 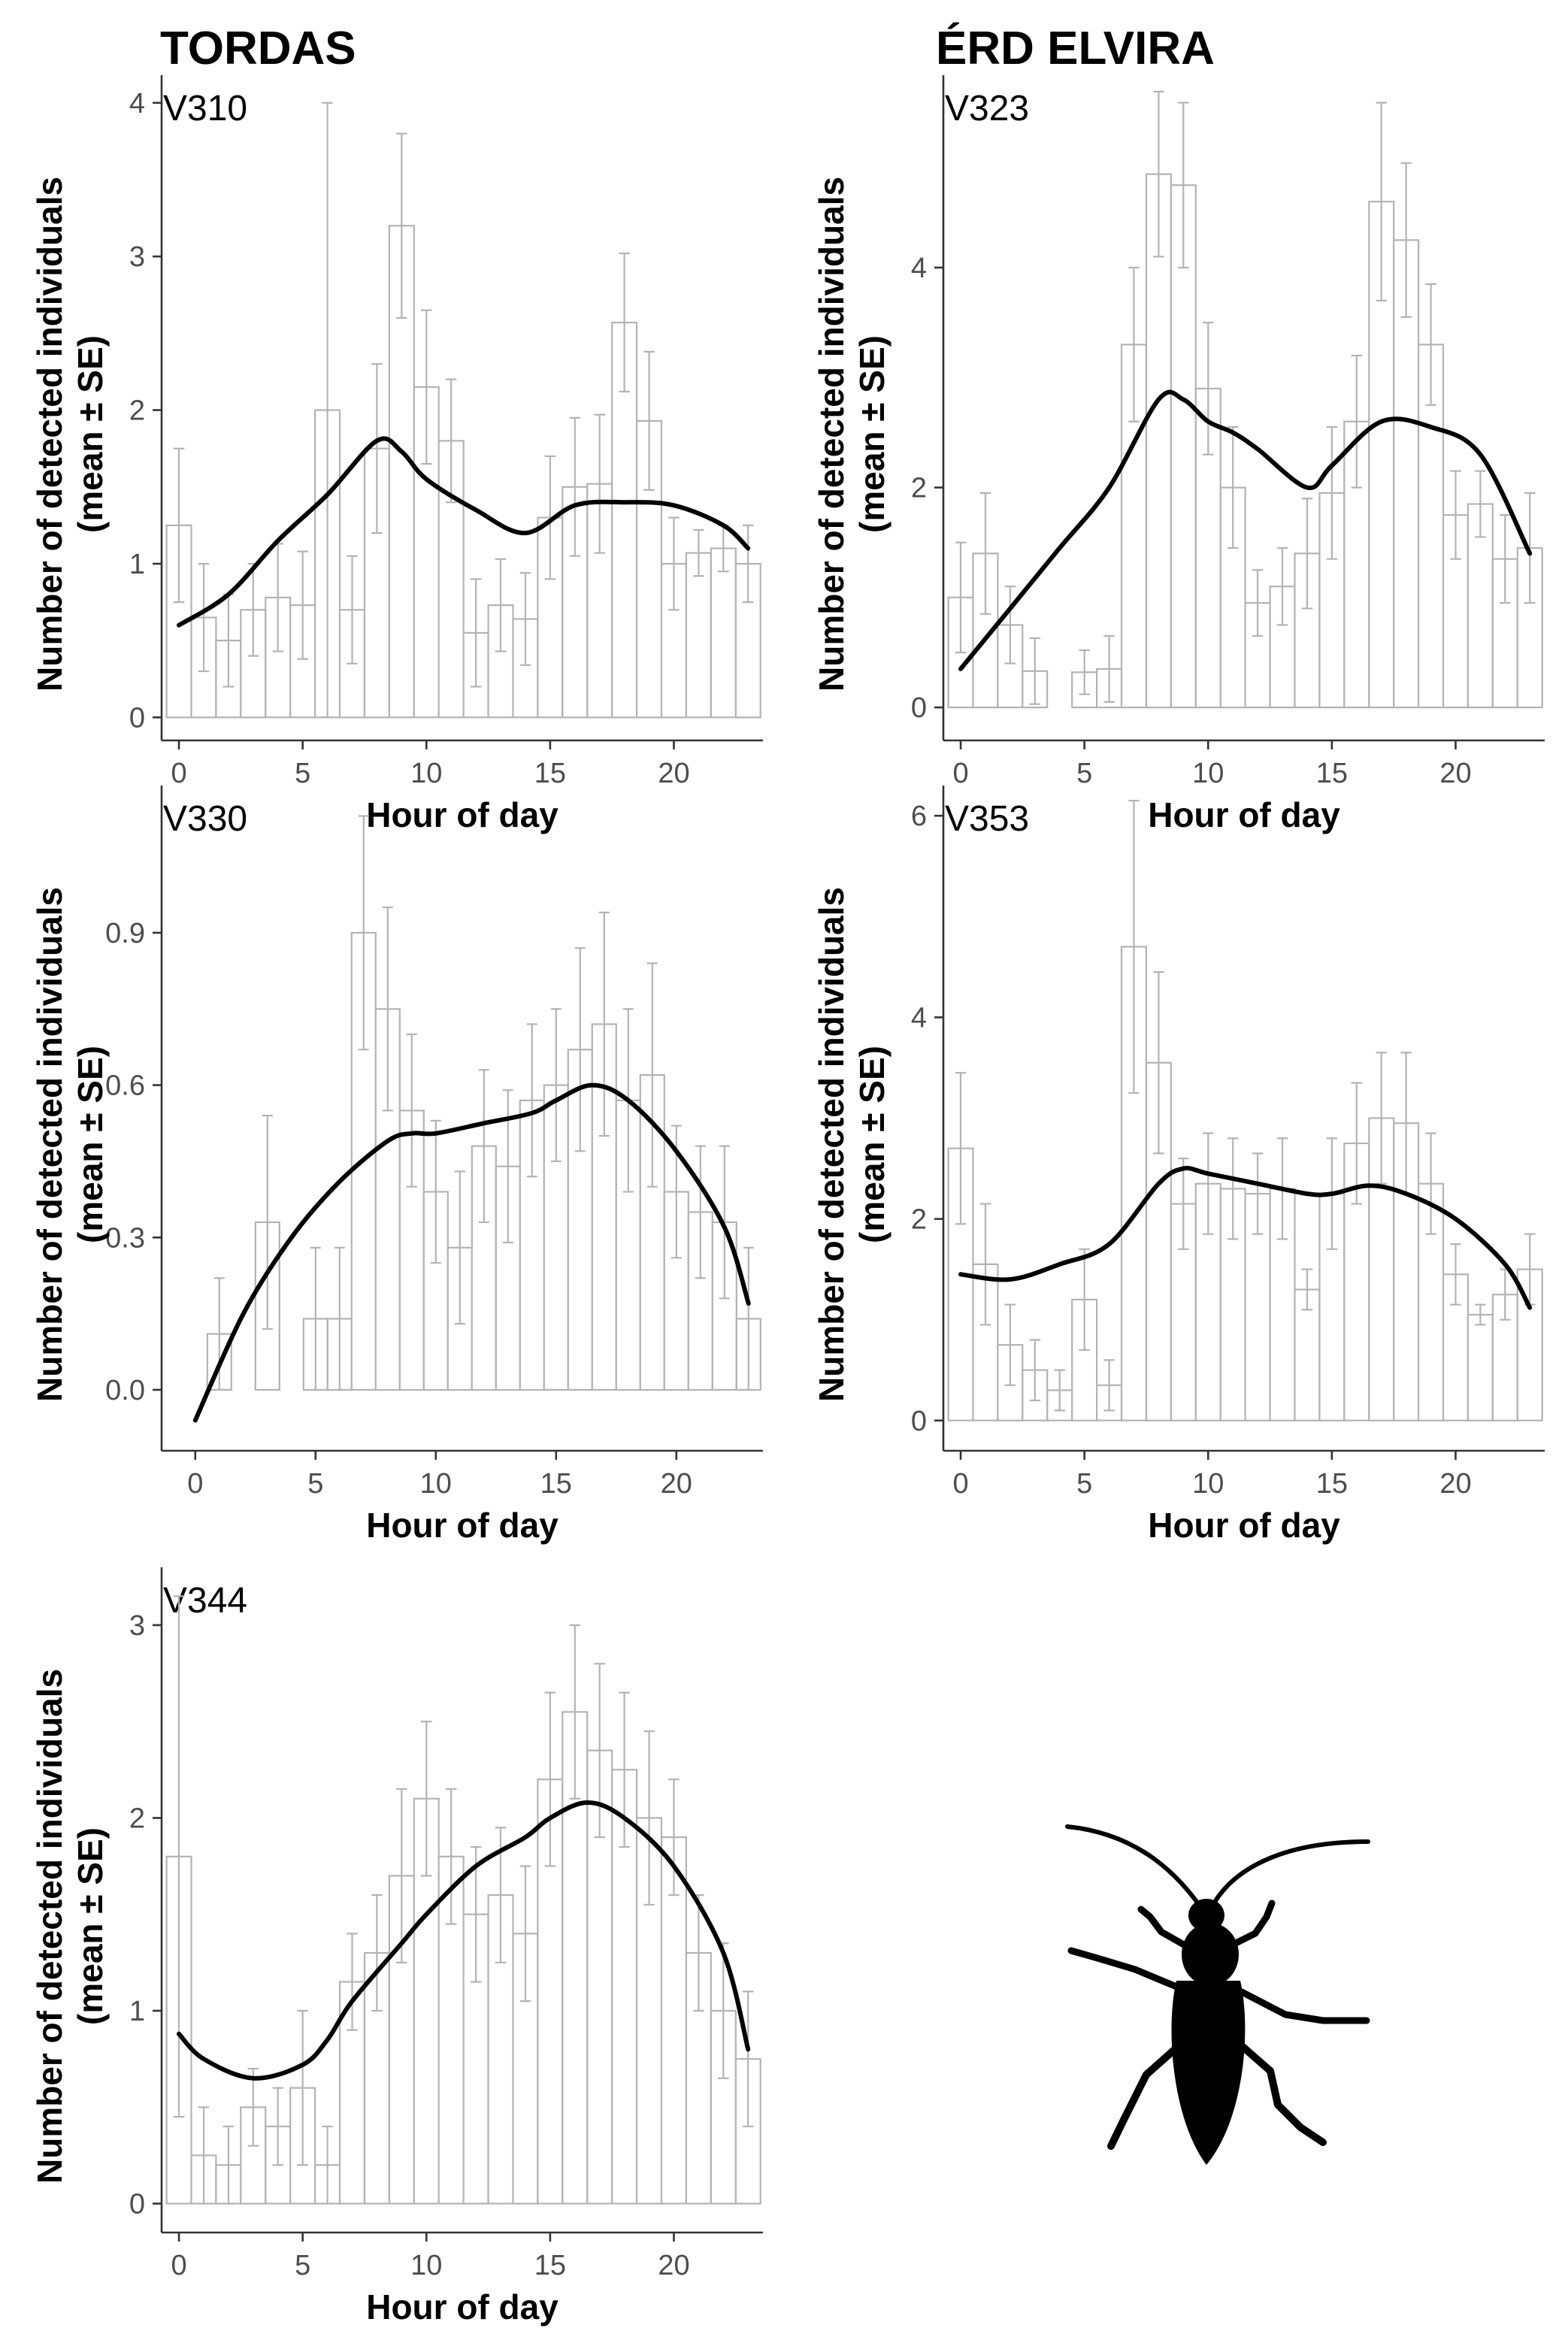 What do you see at coordinates (205, 819) in the screenshot?
I see `panel-title: V330` at bounding box center [205, 819].